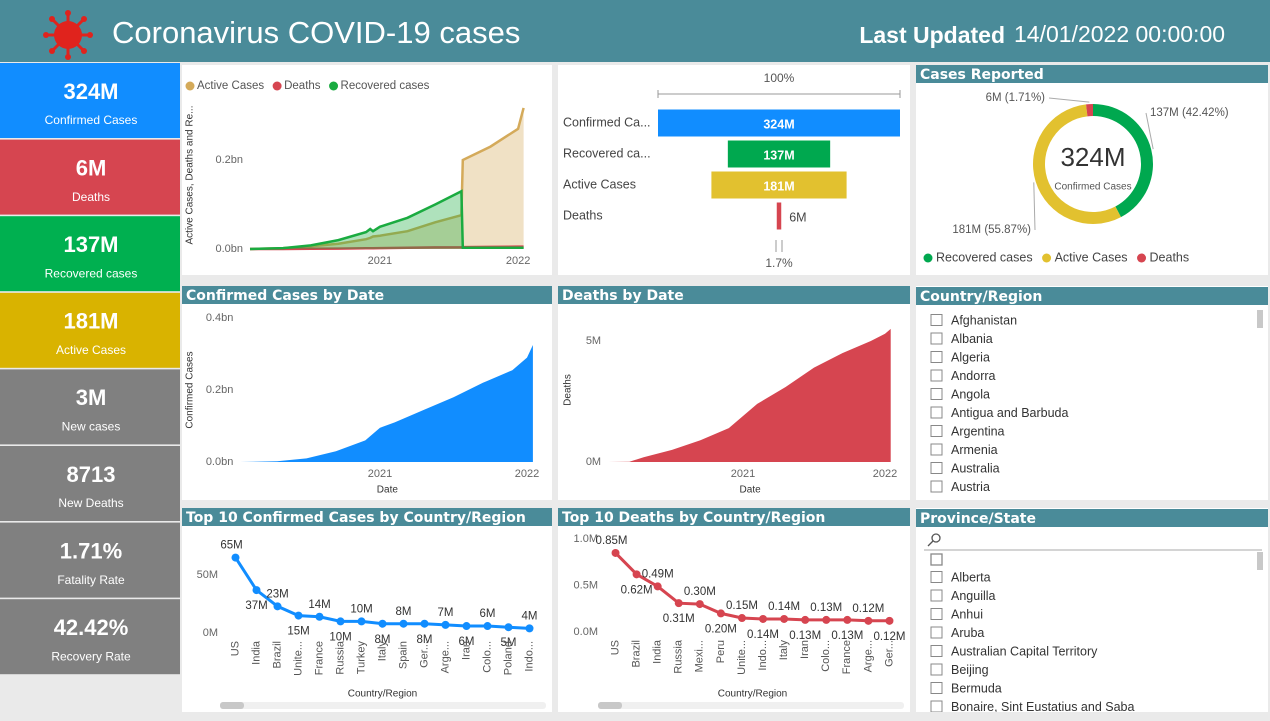 Image resolution: width=1270 pixels, height=721 pixels. Describe the element at coordinates (91, 427) in the screenshot. I see `kpi-label: New cases` at that location.